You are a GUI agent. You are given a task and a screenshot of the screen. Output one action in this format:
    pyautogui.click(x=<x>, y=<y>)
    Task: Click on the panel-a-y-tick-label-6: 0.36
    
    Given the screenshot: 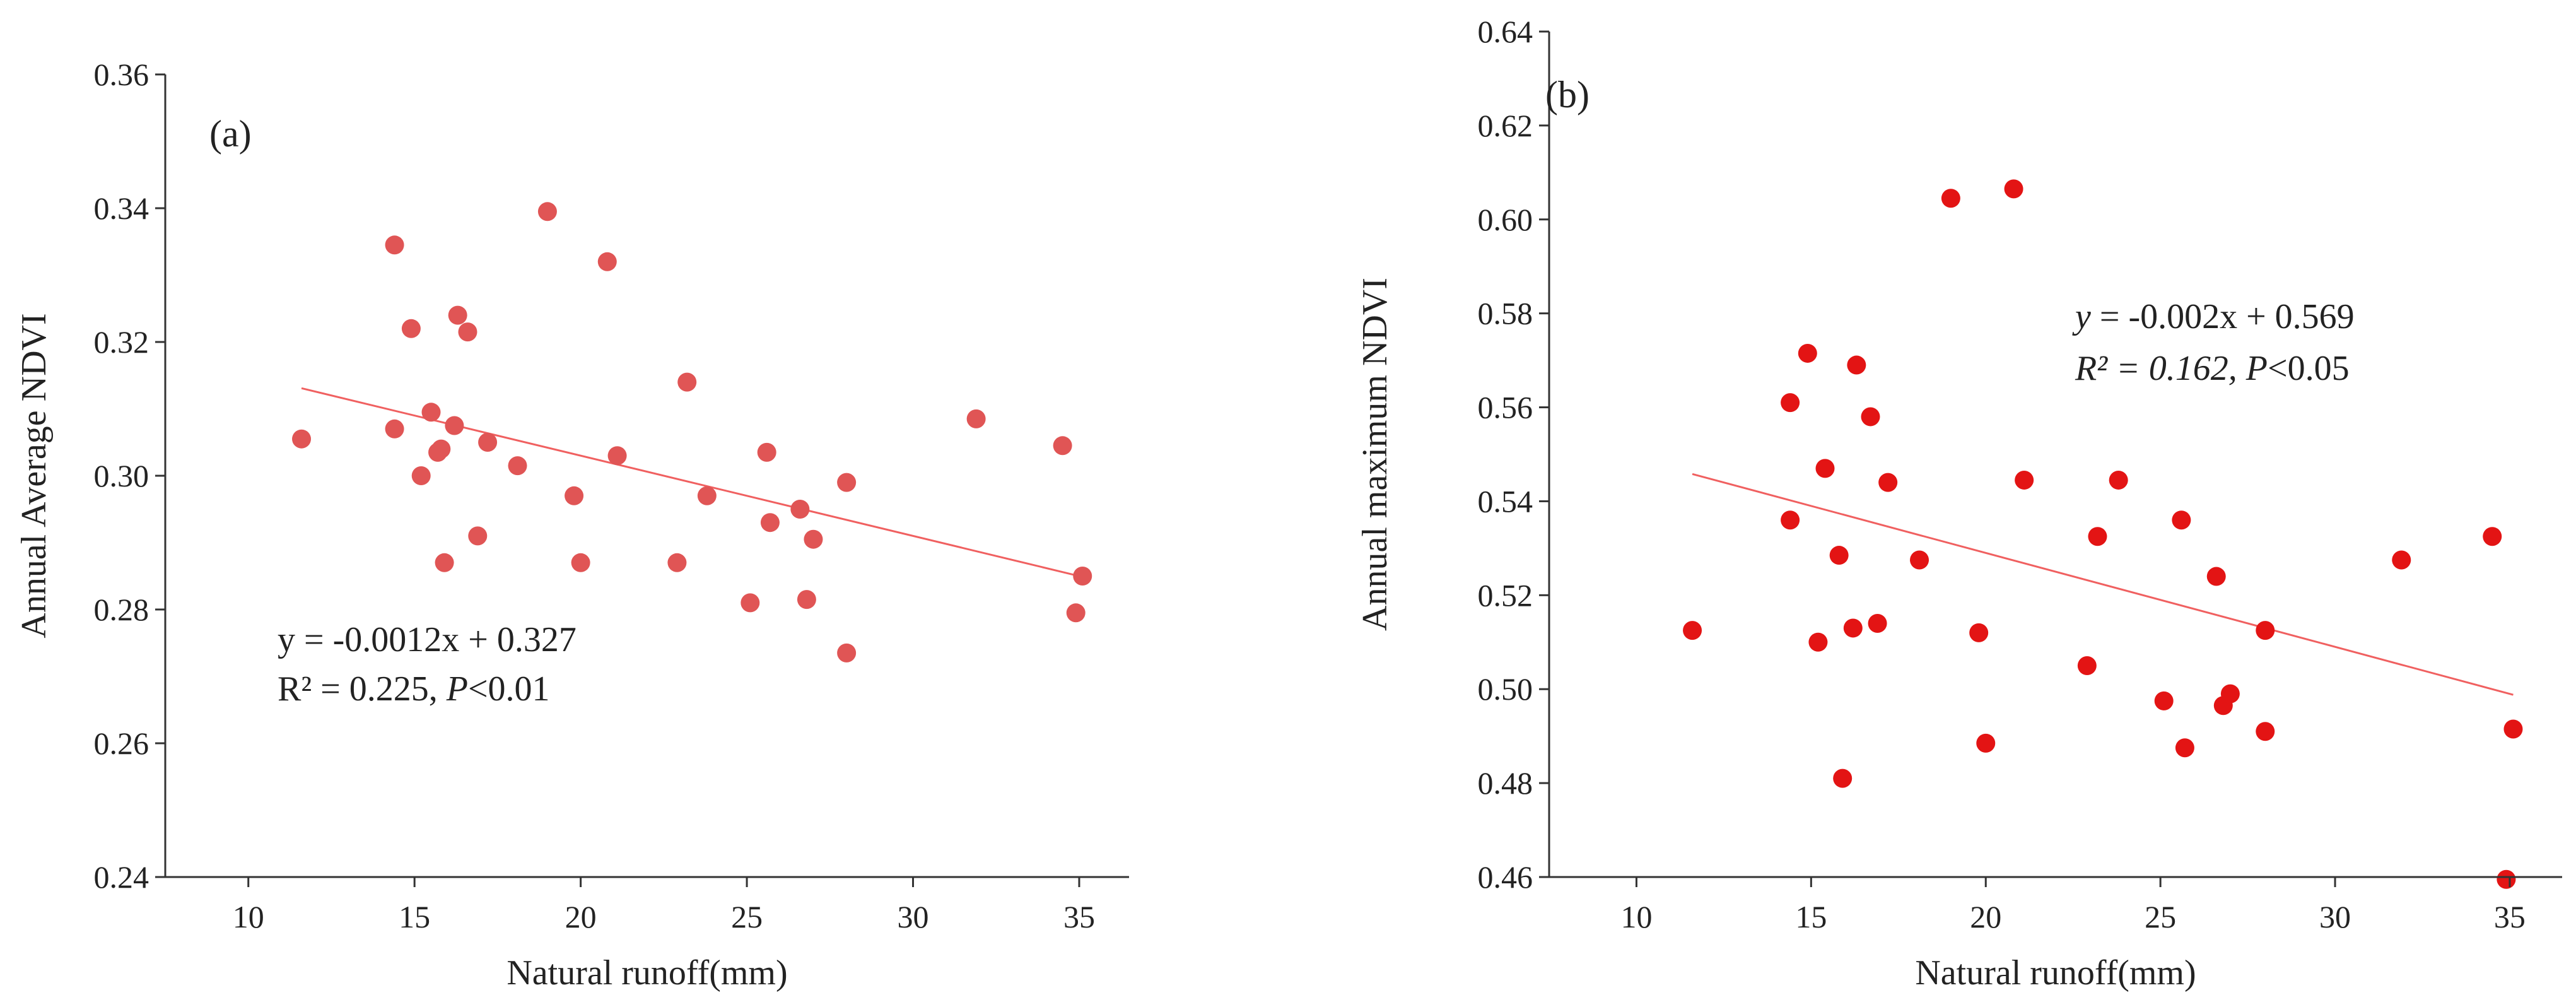 What is the action you would take?
    pyautogui.click(x=121, y=74)
    